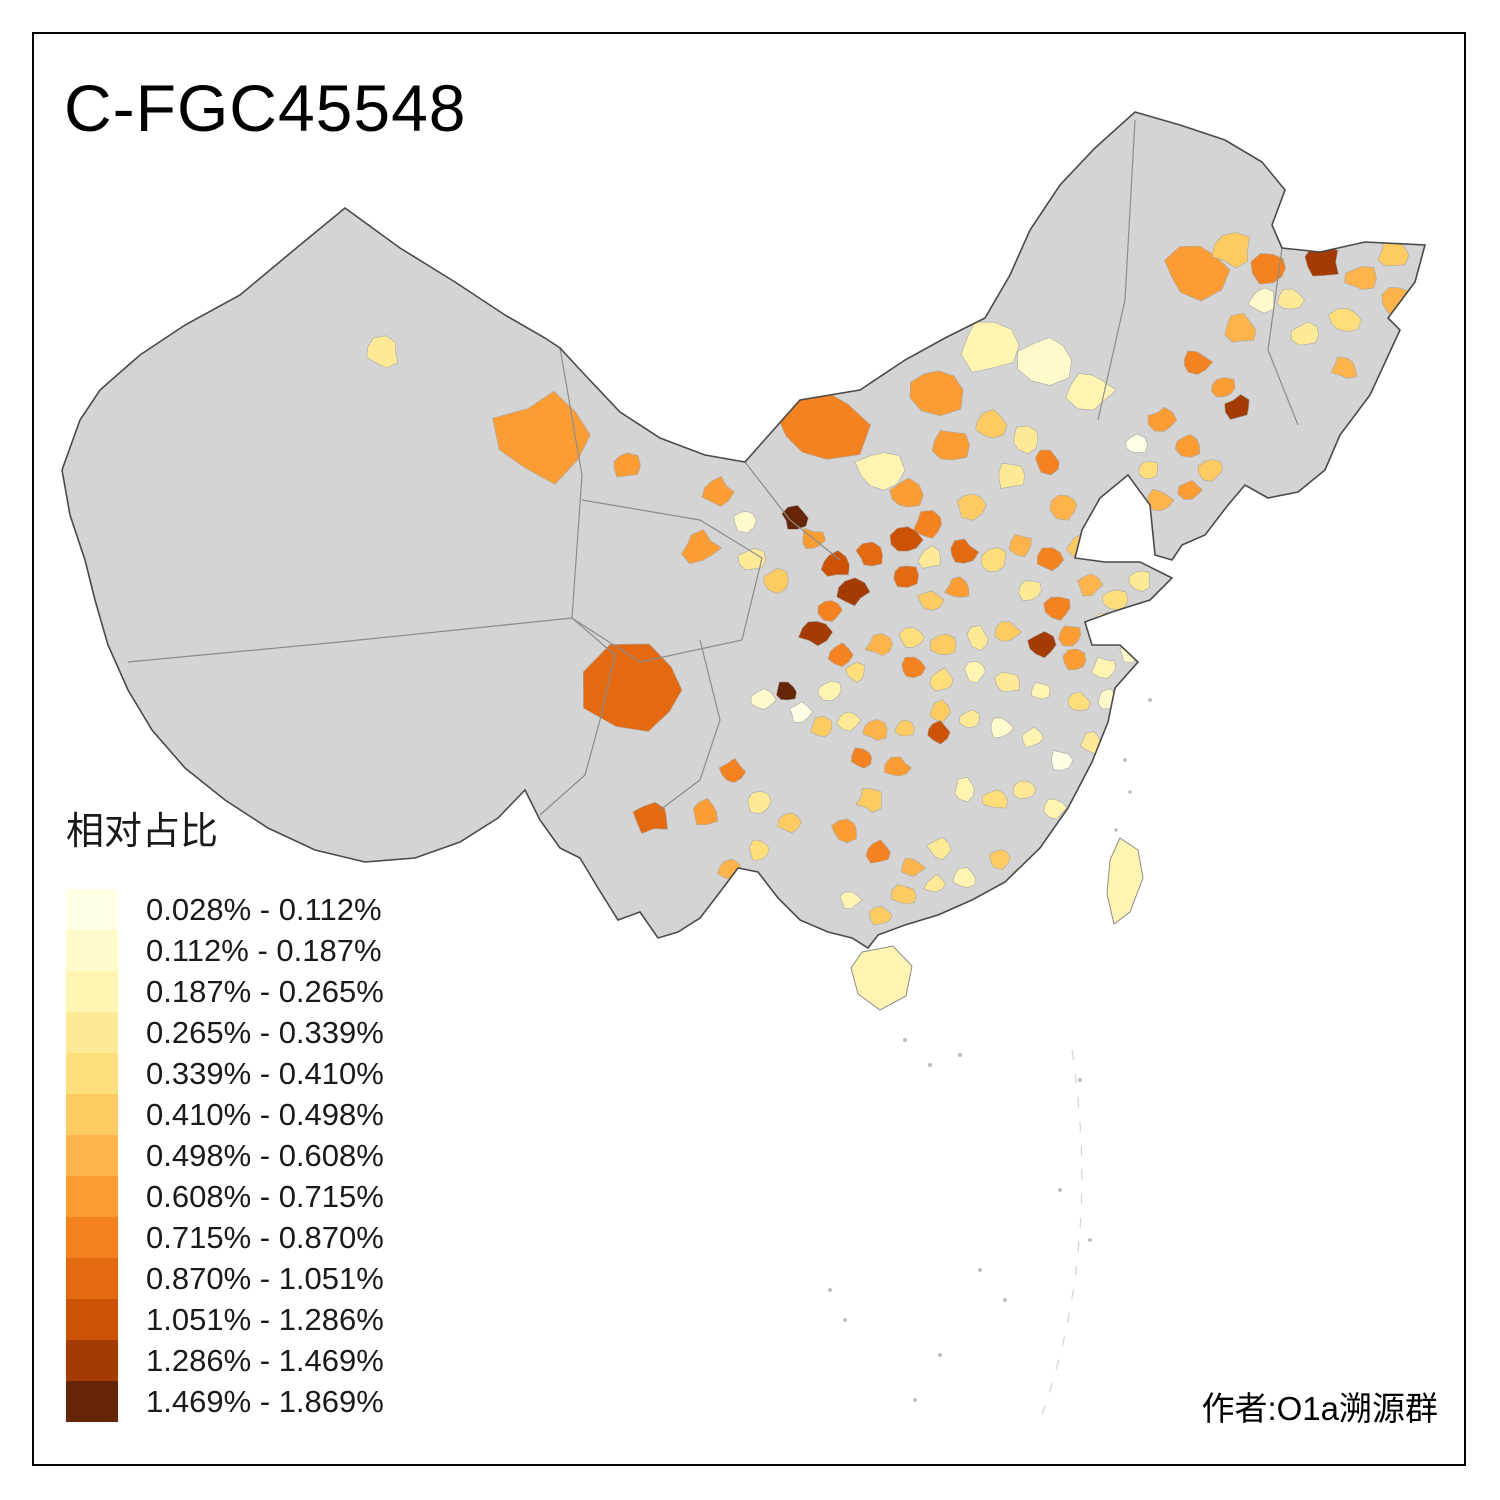 The image size is (1500, 1500). What do you see at coordinates (265, 1032) in the screenshot?
I see `legend-label: 0.265% - 0.339%` at bounding box center [265, 1032].